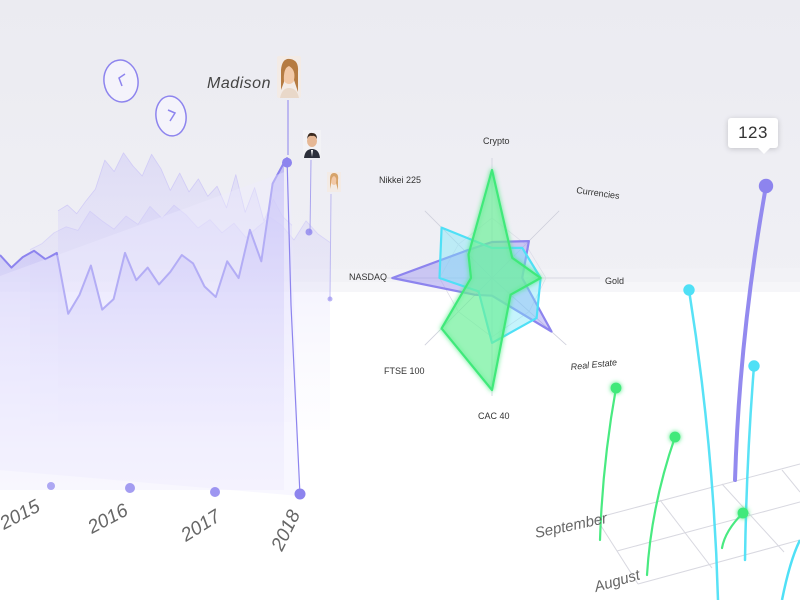  What do you see at coordinates (289, 77) in the screenshot?
I see `avatar-madison` at bounding box center [289, 77].